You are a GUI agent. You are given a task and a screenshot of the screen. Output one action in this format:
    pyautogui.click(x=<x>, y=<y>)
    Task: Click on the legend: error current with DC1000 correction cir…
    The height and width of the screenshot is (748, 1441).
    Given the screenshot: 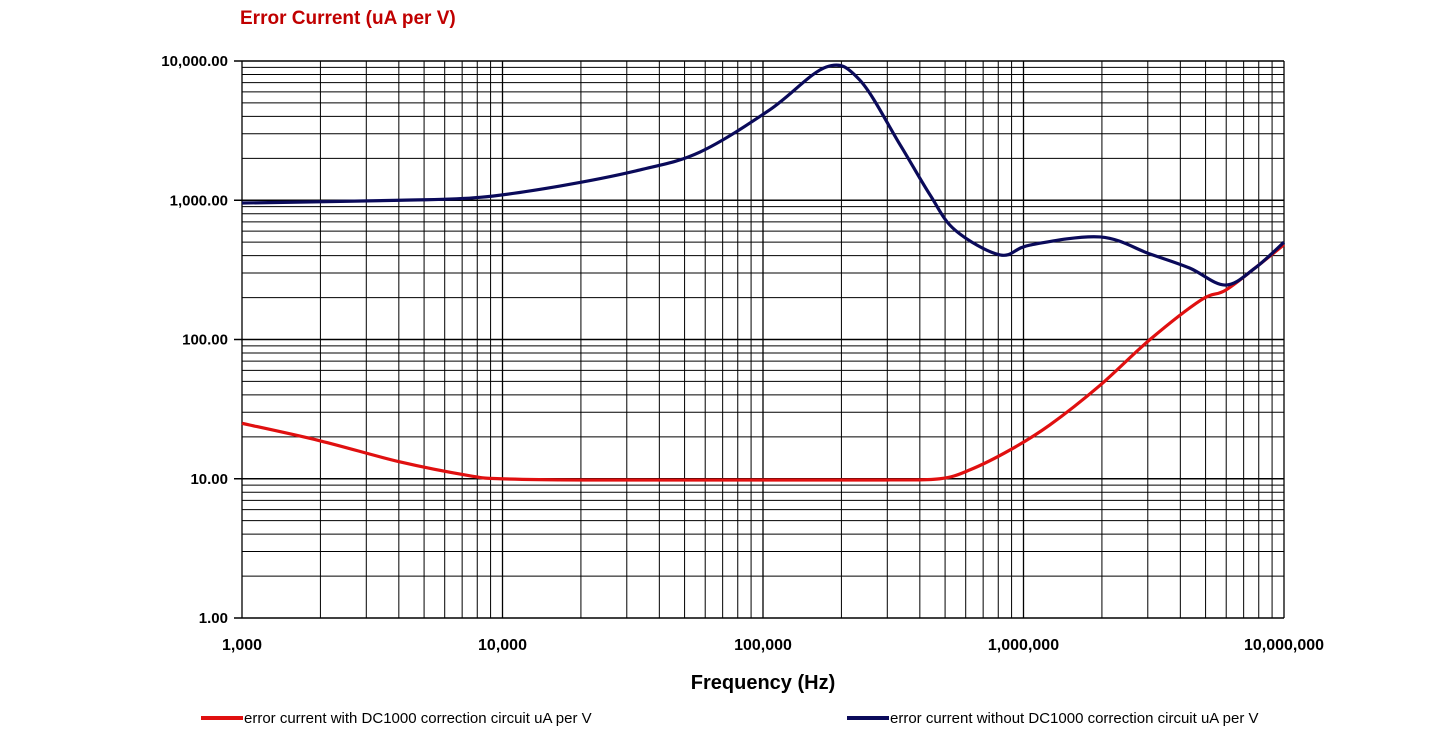 What is the action you would take?
    pyautogui.click(x=730, y=718)
    